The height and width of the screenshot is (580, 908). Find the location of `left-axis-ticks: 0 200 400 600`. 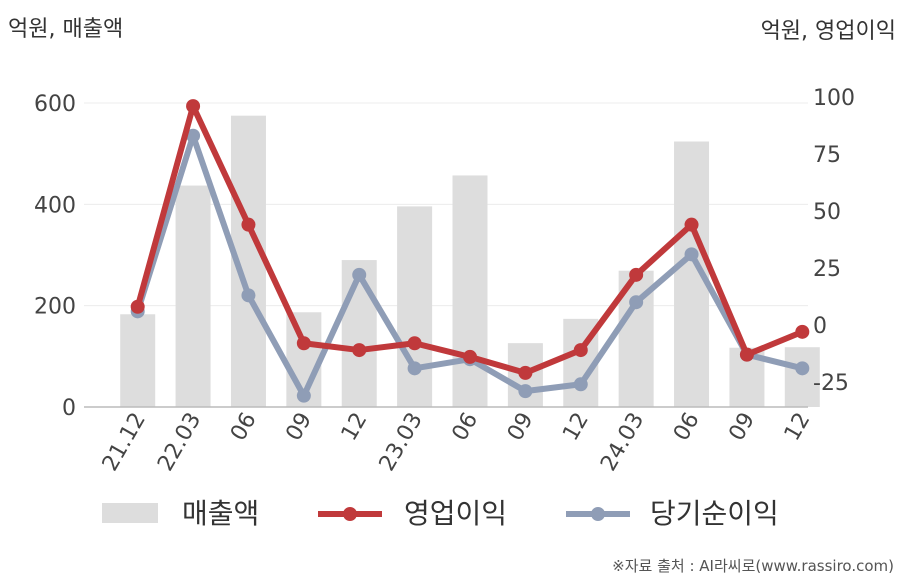

left-axis-ticks: 0 200 400 600 is located at coordinates (55, 256).